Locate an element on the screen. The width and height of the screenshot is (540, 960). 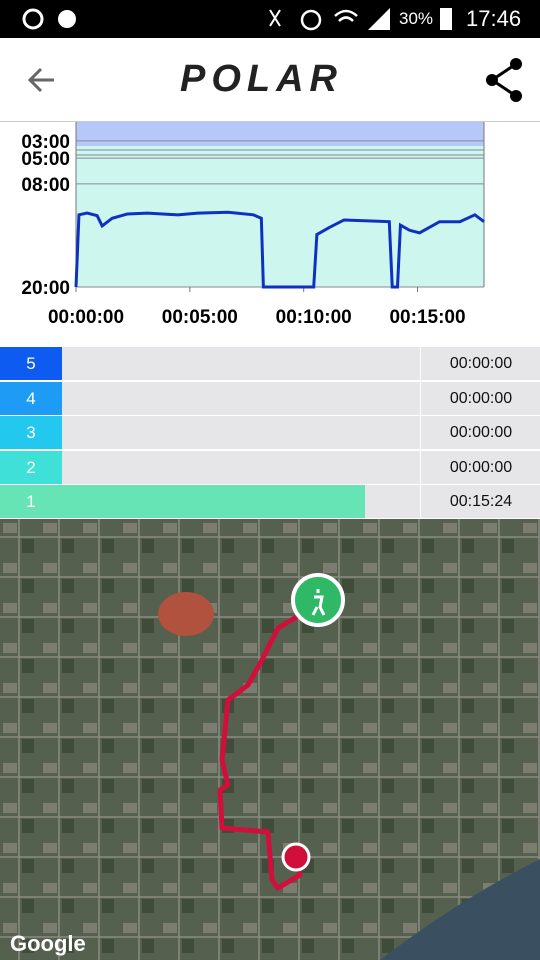
track-field is located at coordinates (186, 614).